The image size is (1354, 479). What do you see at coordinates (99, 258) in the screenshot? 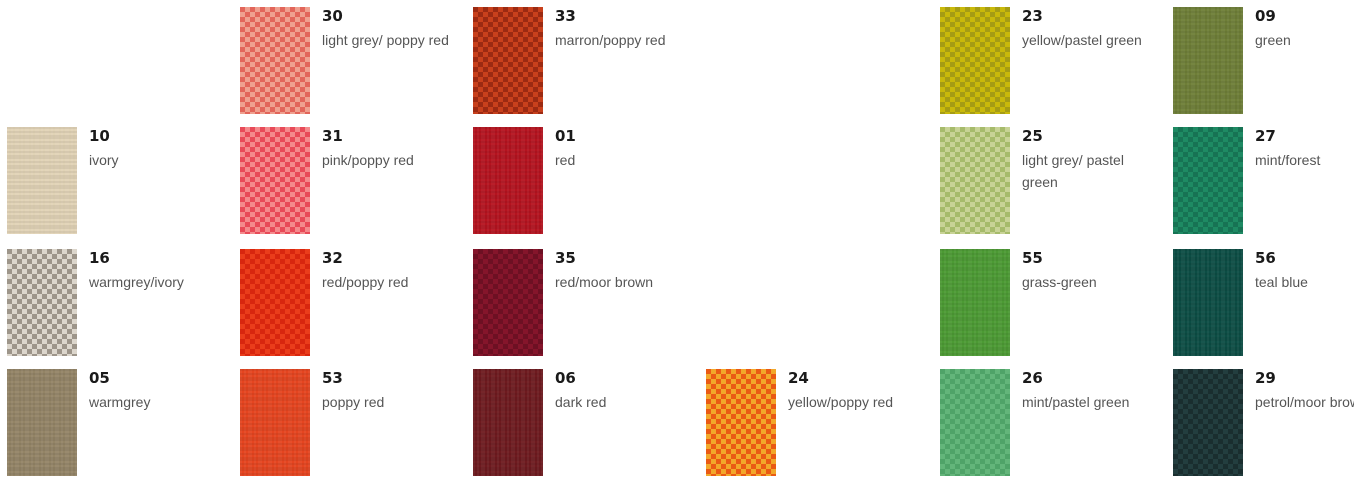
I see `swatch-code: 16` at bounding box center [99, 258].